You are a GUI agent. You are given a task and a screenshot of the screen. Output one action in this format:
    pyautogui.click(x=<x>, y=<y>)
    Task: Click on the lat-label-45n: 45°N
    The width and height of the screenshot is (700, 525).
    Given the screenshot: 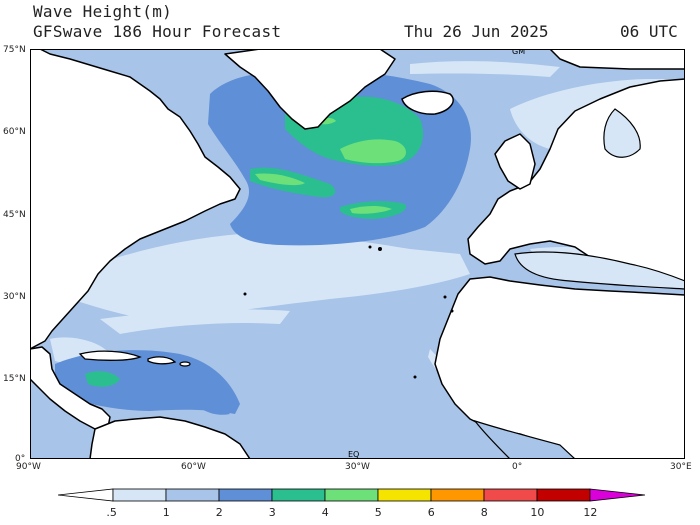 What is the action you would take?
    pyautogui.click(x=14, y=215)
    